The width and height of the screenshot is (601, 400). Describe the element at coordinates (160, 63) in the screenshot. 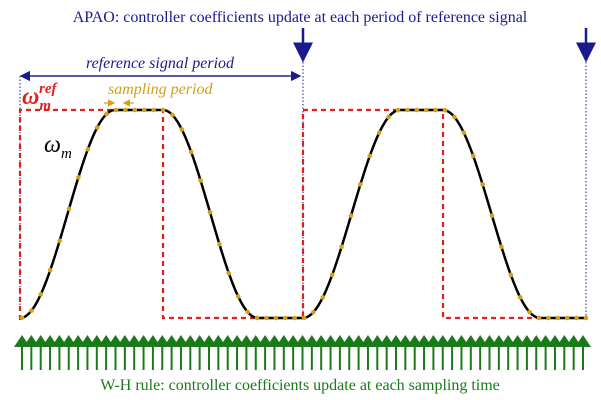

I see `period-label: reference signal period` at that location.